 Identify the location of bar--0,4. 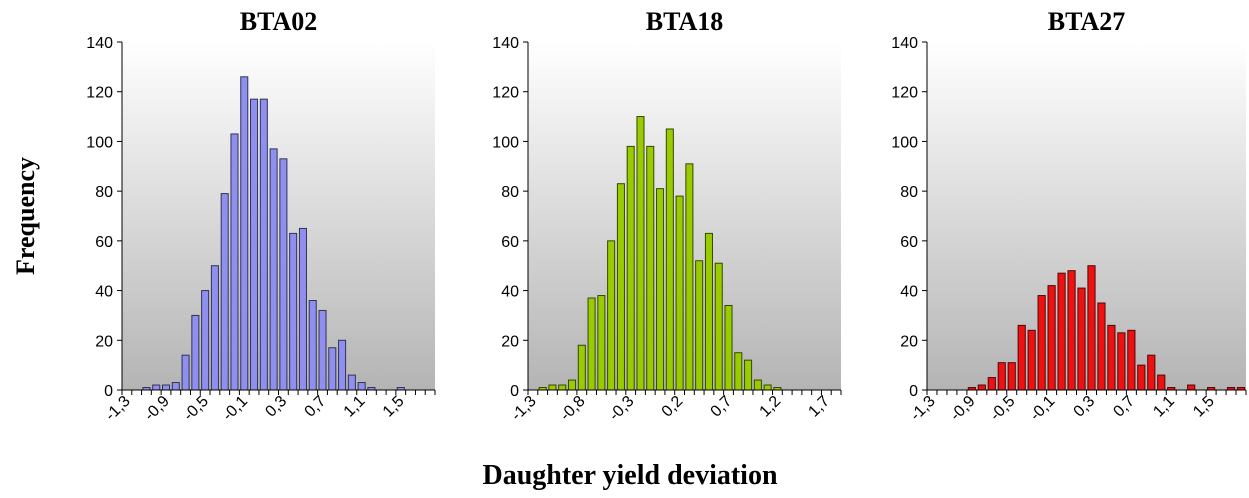
(620, 287).